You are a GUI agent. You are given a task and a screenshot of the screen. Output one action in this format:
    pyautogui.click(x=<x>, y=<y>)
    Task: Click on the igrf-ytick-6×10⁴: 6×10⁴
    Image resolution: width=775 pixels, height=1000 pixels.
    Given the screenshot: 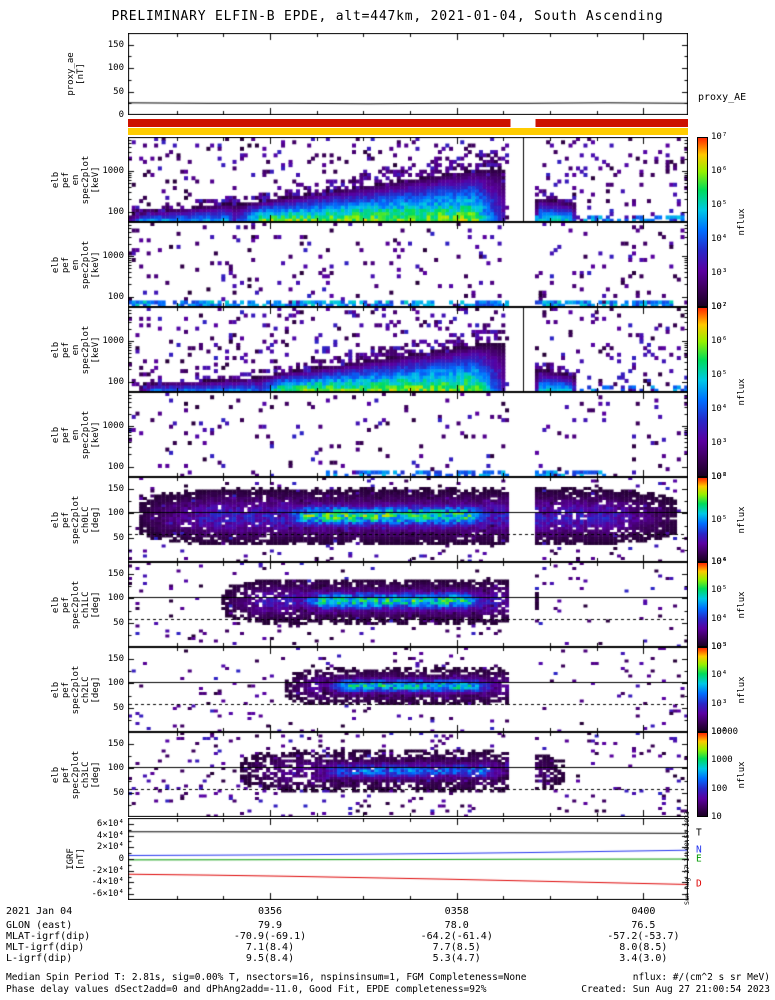 What is the action you would take?
    pyautogui.click(x=110, y=823)
    